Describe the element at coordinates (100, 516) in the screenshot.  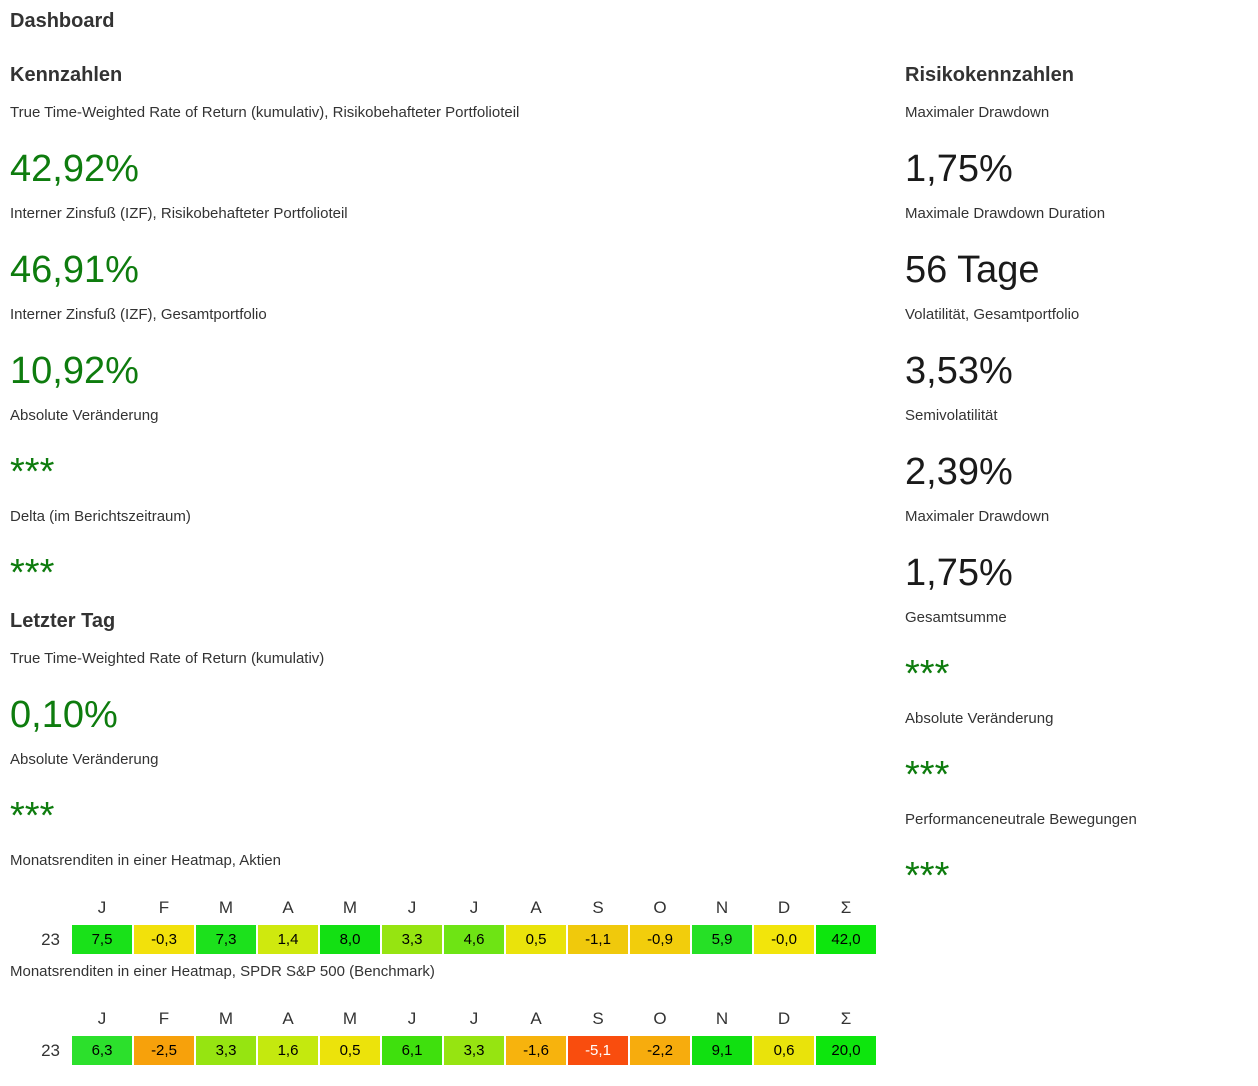
I see `metric-label: Delta (im Berichtszeitraum)` at that location.